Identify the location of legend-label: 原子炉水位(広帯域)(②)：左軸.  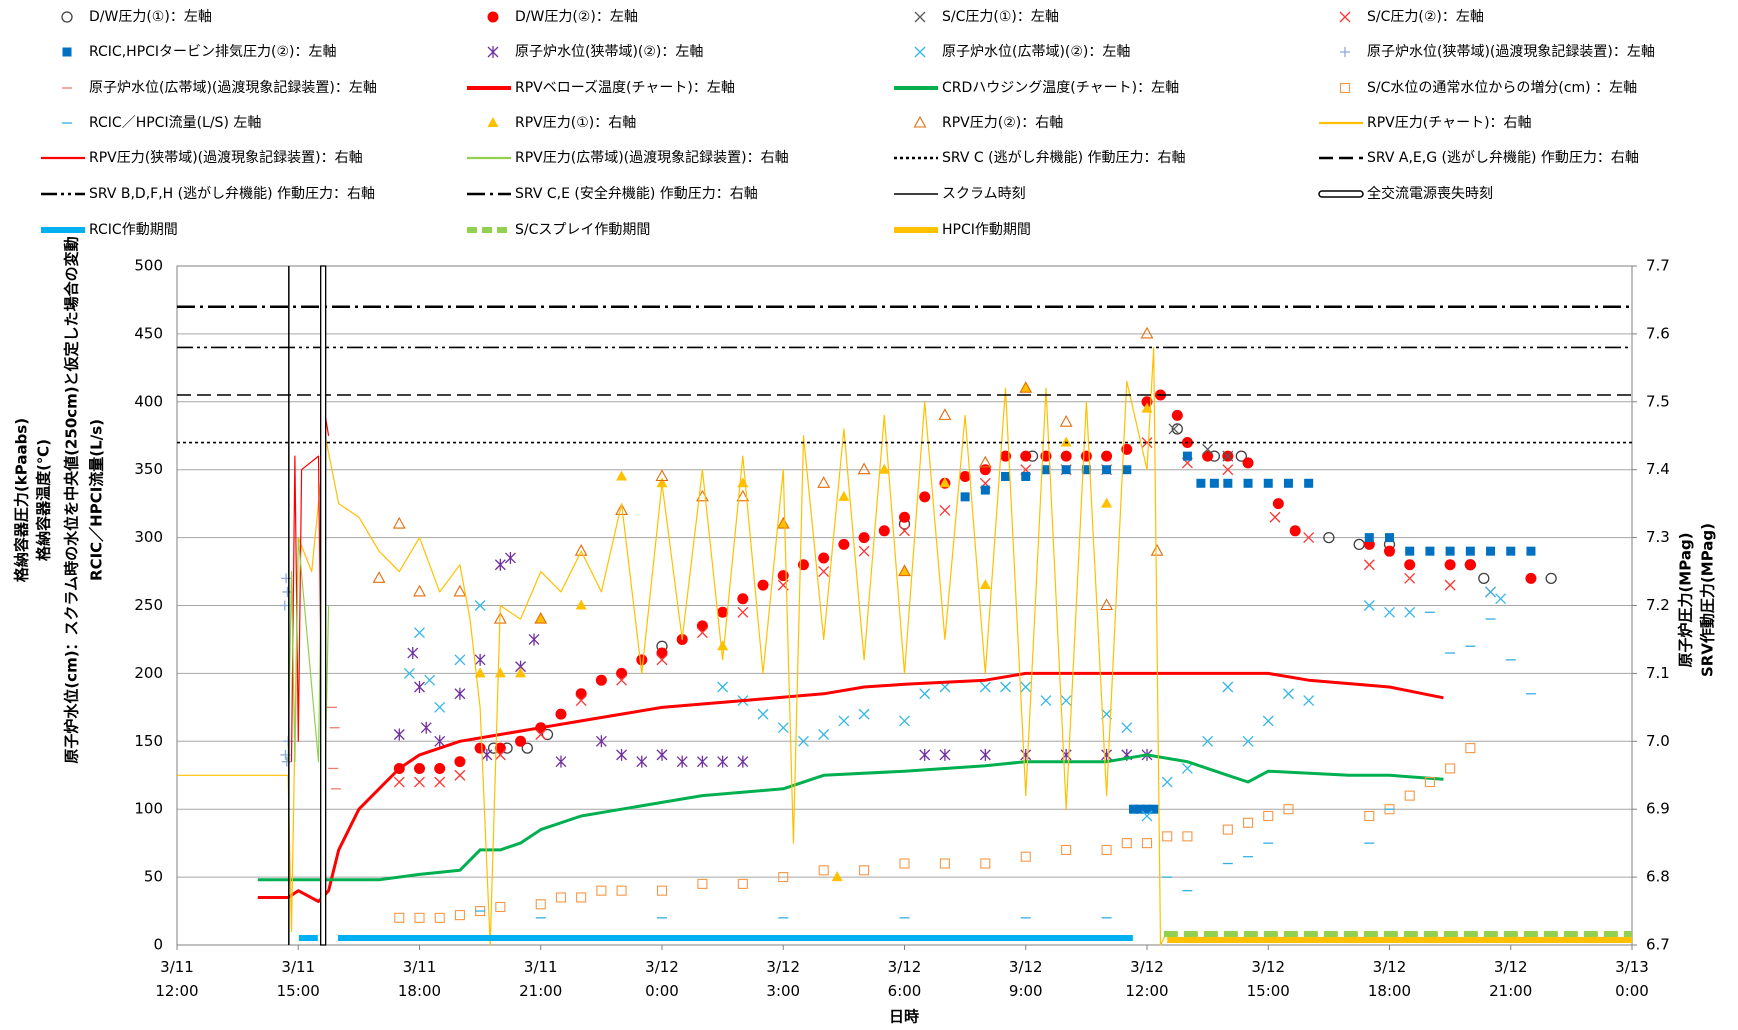
(1036, 52).